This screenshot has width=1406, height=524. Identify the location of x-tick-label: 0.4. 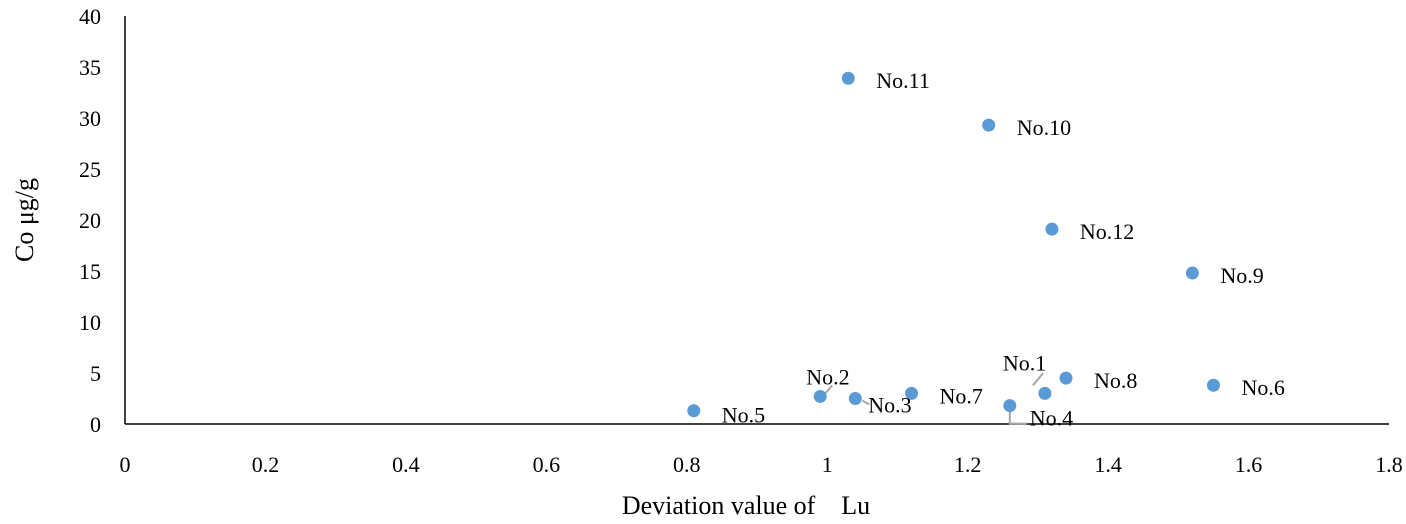
(406, 464).